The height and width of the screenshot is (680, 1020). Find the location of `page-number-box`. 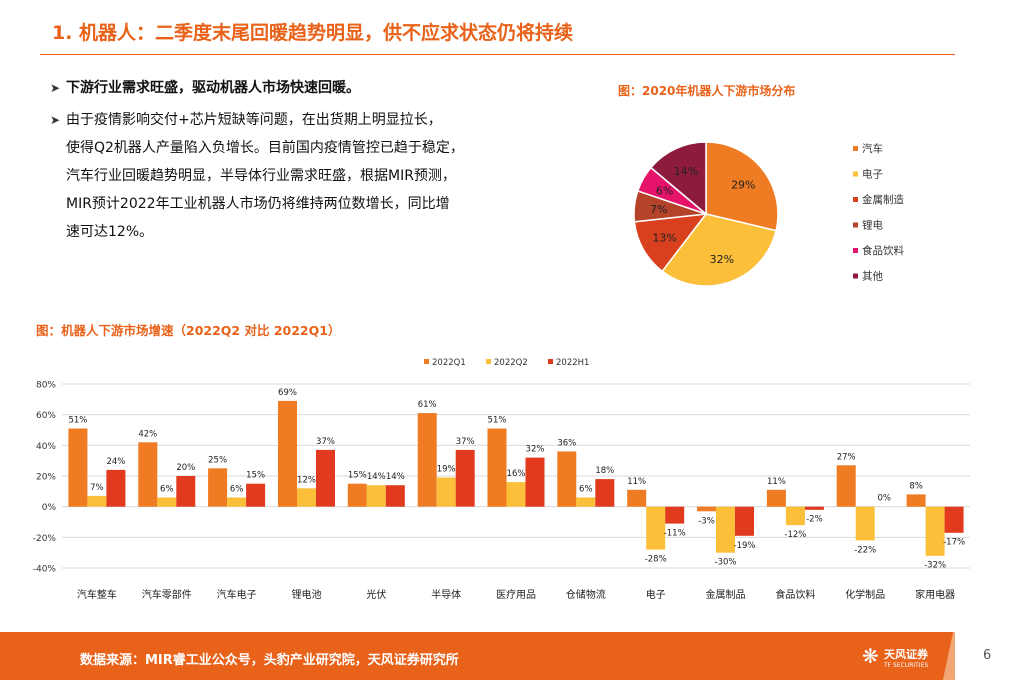

page-number-box is located at coordinates (987, 656).